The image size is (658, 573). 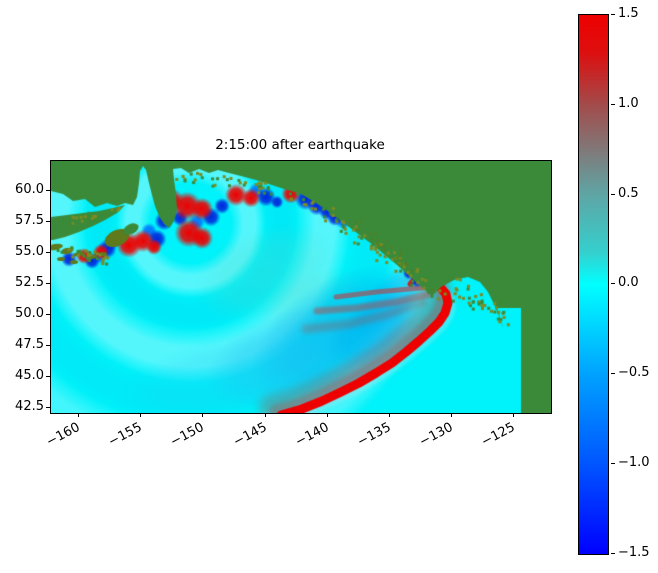 What do you see at coordinates (29, 282) in the screenshot?
I see `y-tick-label: 52.5` at bounding box center [29, 282].